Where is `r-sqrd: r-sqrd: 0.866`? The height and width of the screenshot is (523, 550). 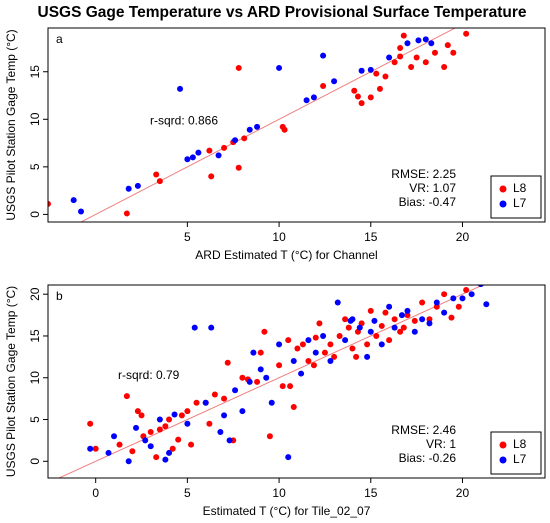 r-sqrd: r-sqrd: 0.866 is located at coordinates (184, 120).